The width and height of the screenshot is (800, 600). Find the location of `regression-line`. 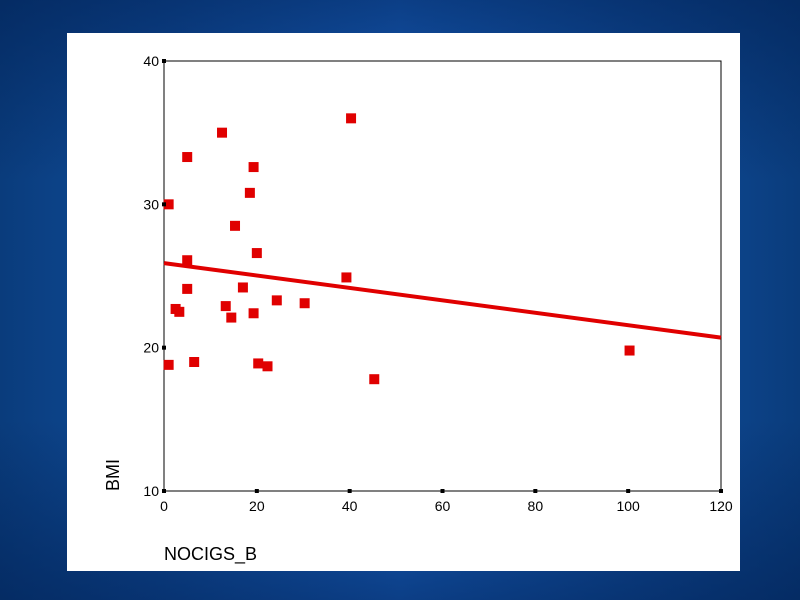

regression-line is located at coordinates (442, 300).